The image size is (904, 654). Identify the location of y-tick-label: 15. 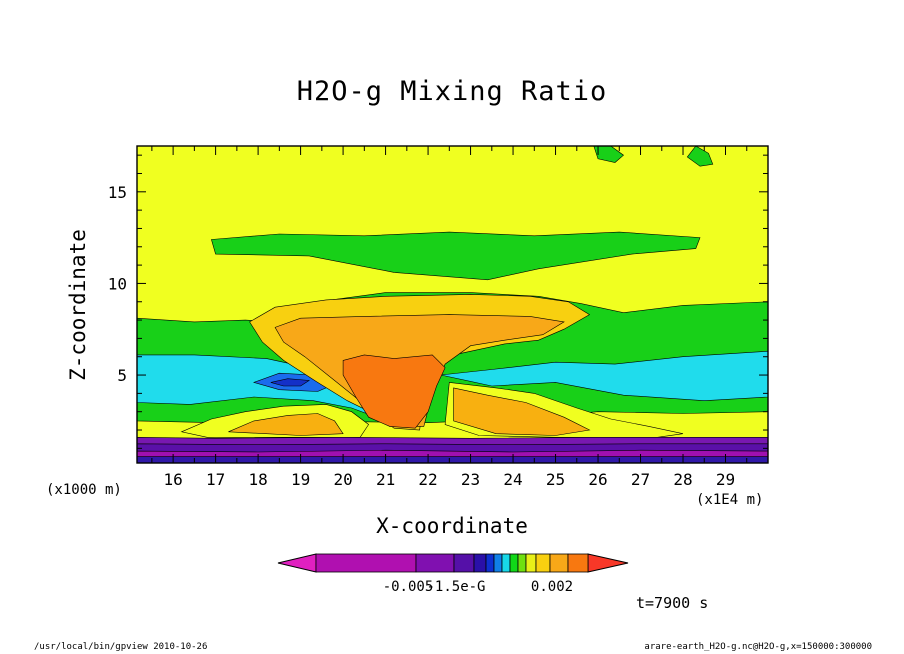
(117, 192).